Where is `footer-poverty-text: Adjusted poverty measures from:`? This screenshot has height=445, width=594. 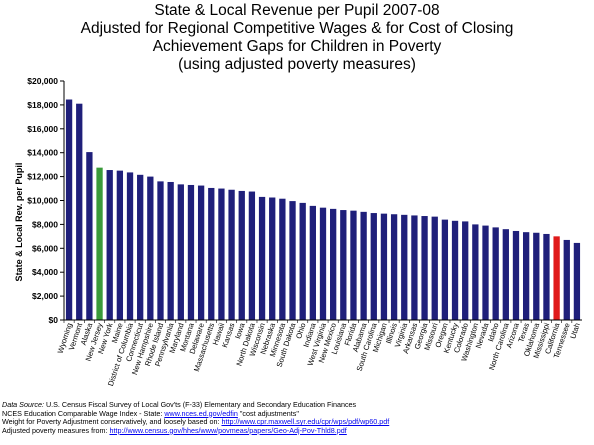
footer-poverty-text: Adjusted poverty measures from: is located at coordinates (56, 430).